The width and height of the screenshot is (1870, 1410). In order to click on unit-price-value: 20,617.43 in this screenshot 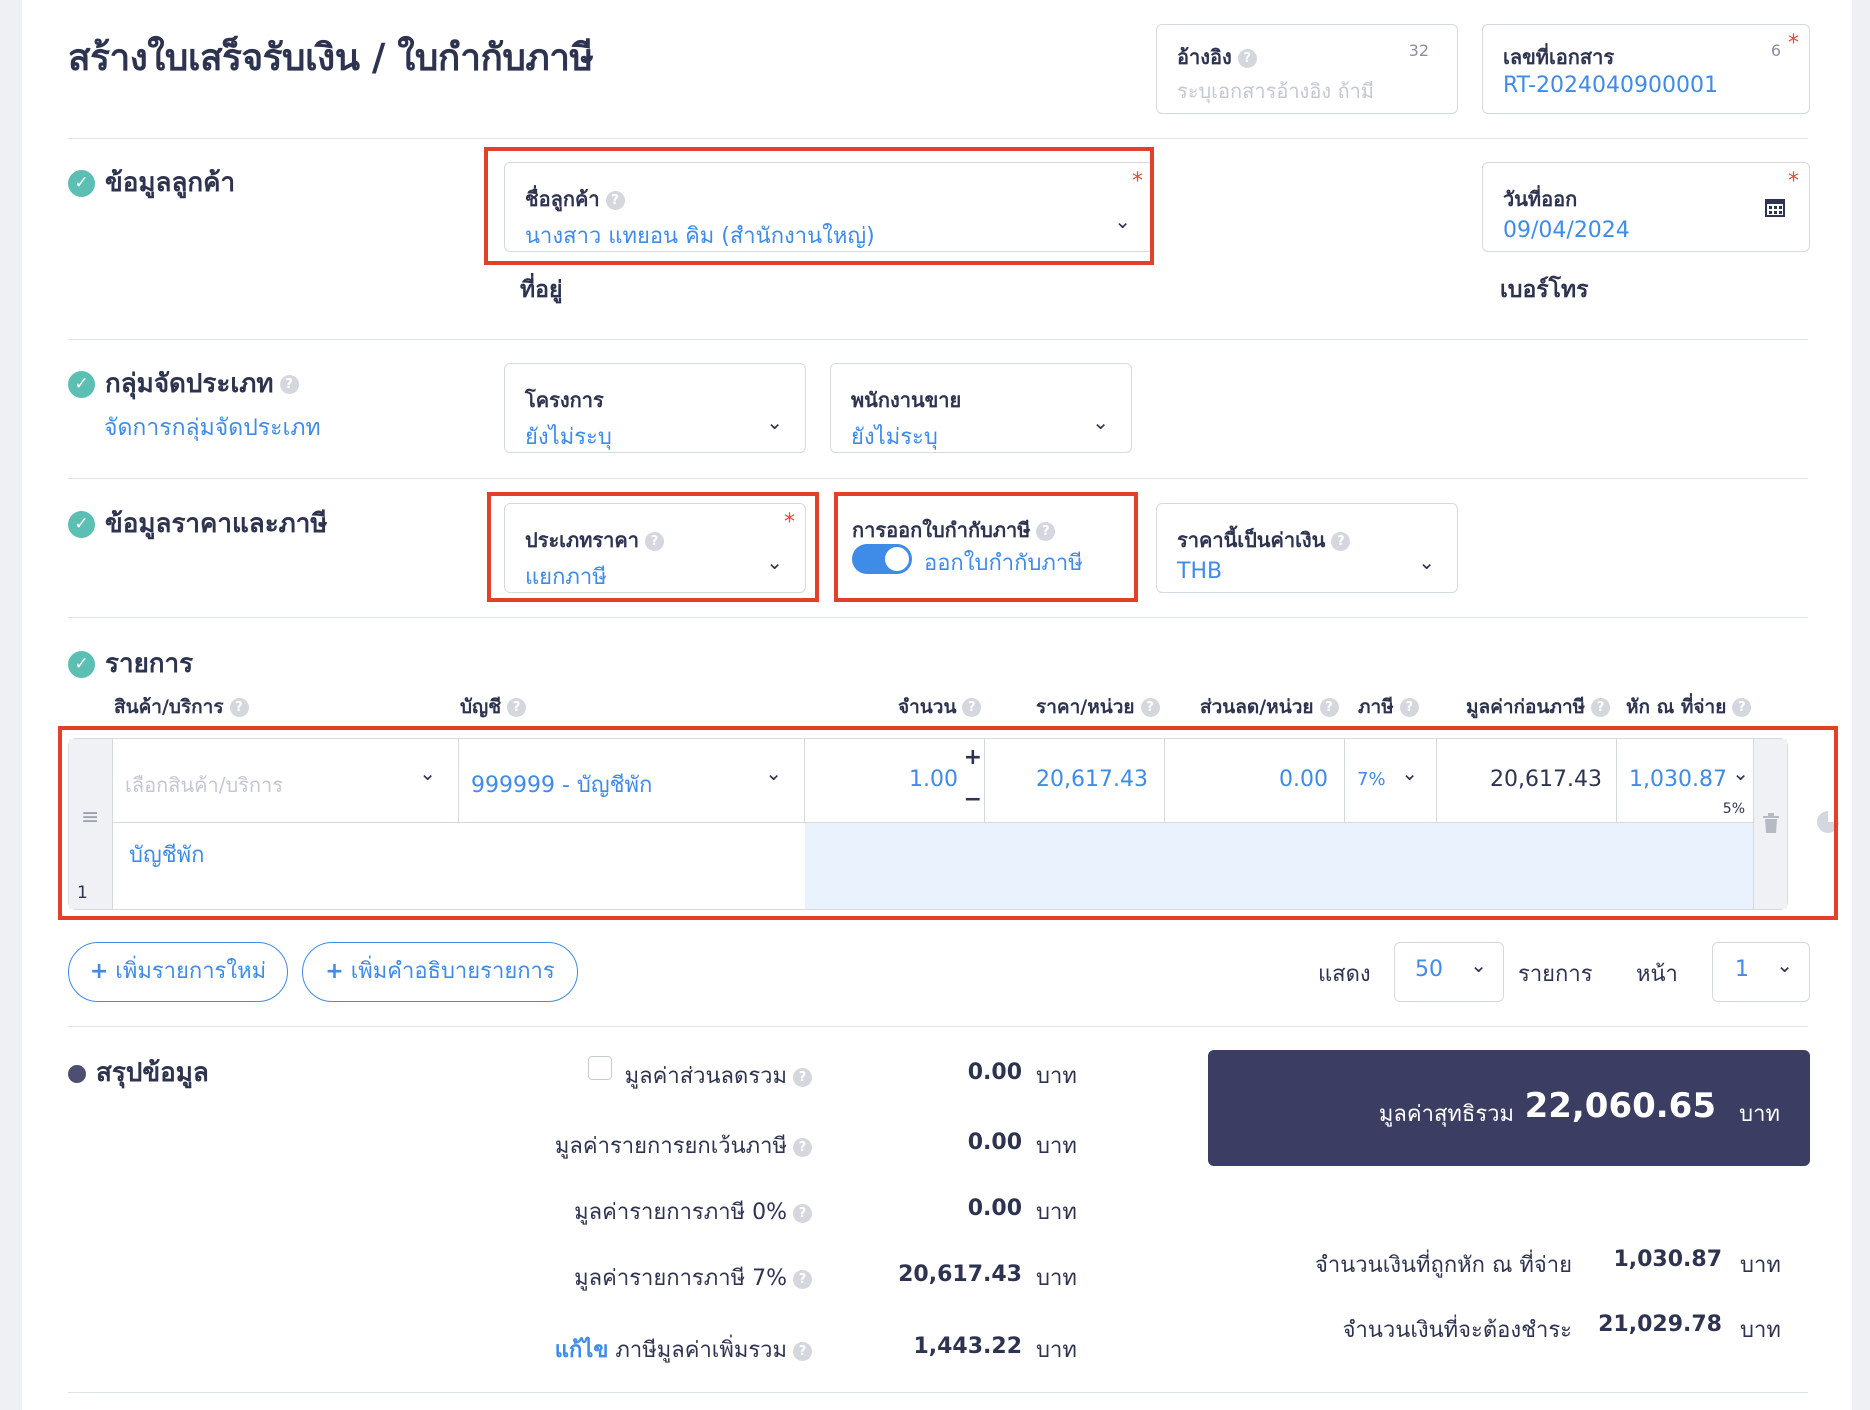, I will do `click(1092, 779)`.